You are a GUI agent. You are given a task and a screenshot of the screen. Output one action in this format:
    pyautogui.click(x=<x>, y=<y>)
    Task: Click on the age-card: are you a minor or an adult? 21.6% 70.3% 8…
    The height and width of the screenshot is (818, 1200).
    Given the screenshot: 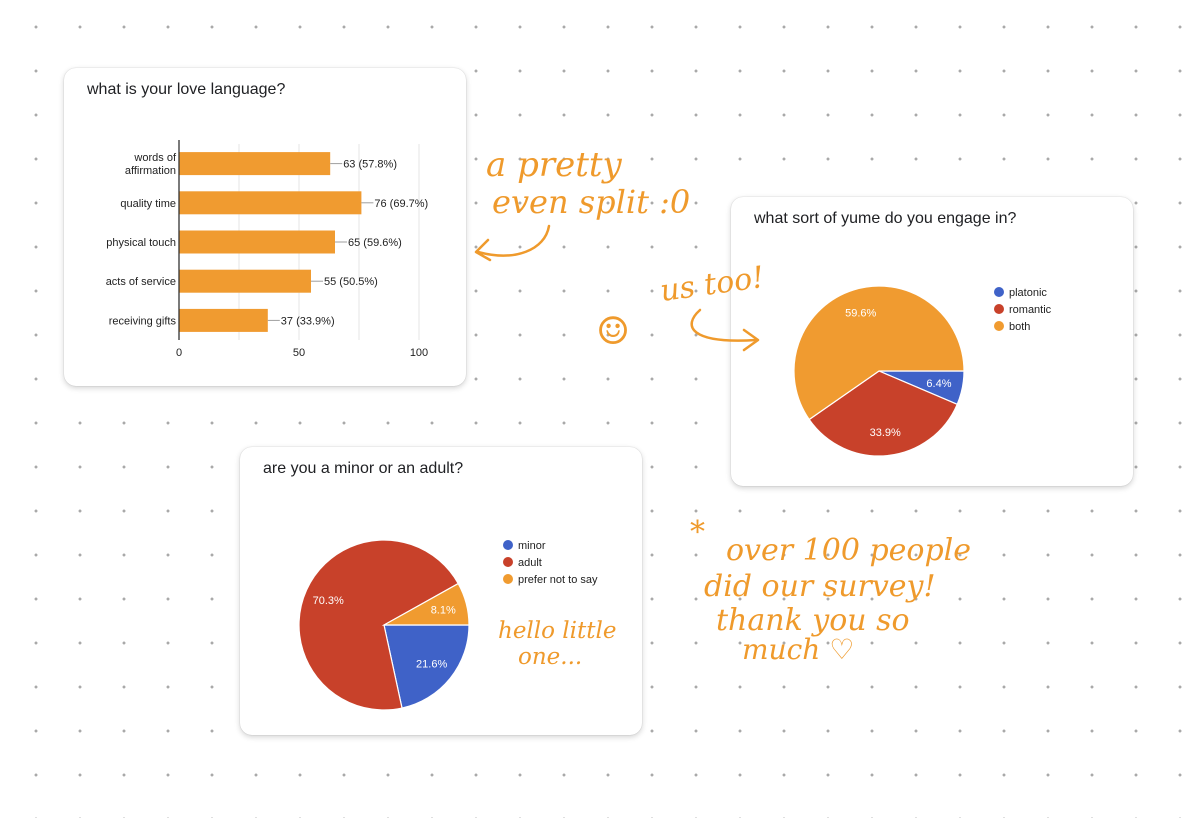 What is the action you would take?
    pyautogui.click(x=441, y=591)
    